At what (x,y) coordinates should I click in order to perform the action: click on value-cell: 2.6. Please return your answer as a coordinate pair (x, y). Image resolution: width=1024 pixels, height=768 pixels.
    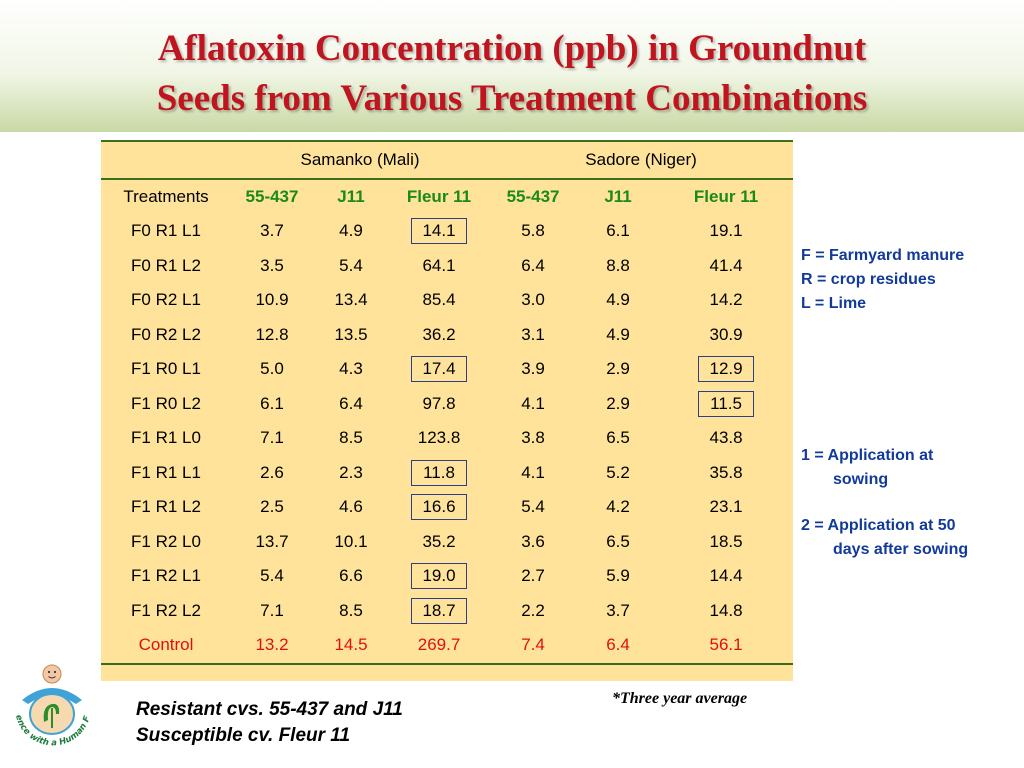
    Looking at the image, I should click on (272, 472).